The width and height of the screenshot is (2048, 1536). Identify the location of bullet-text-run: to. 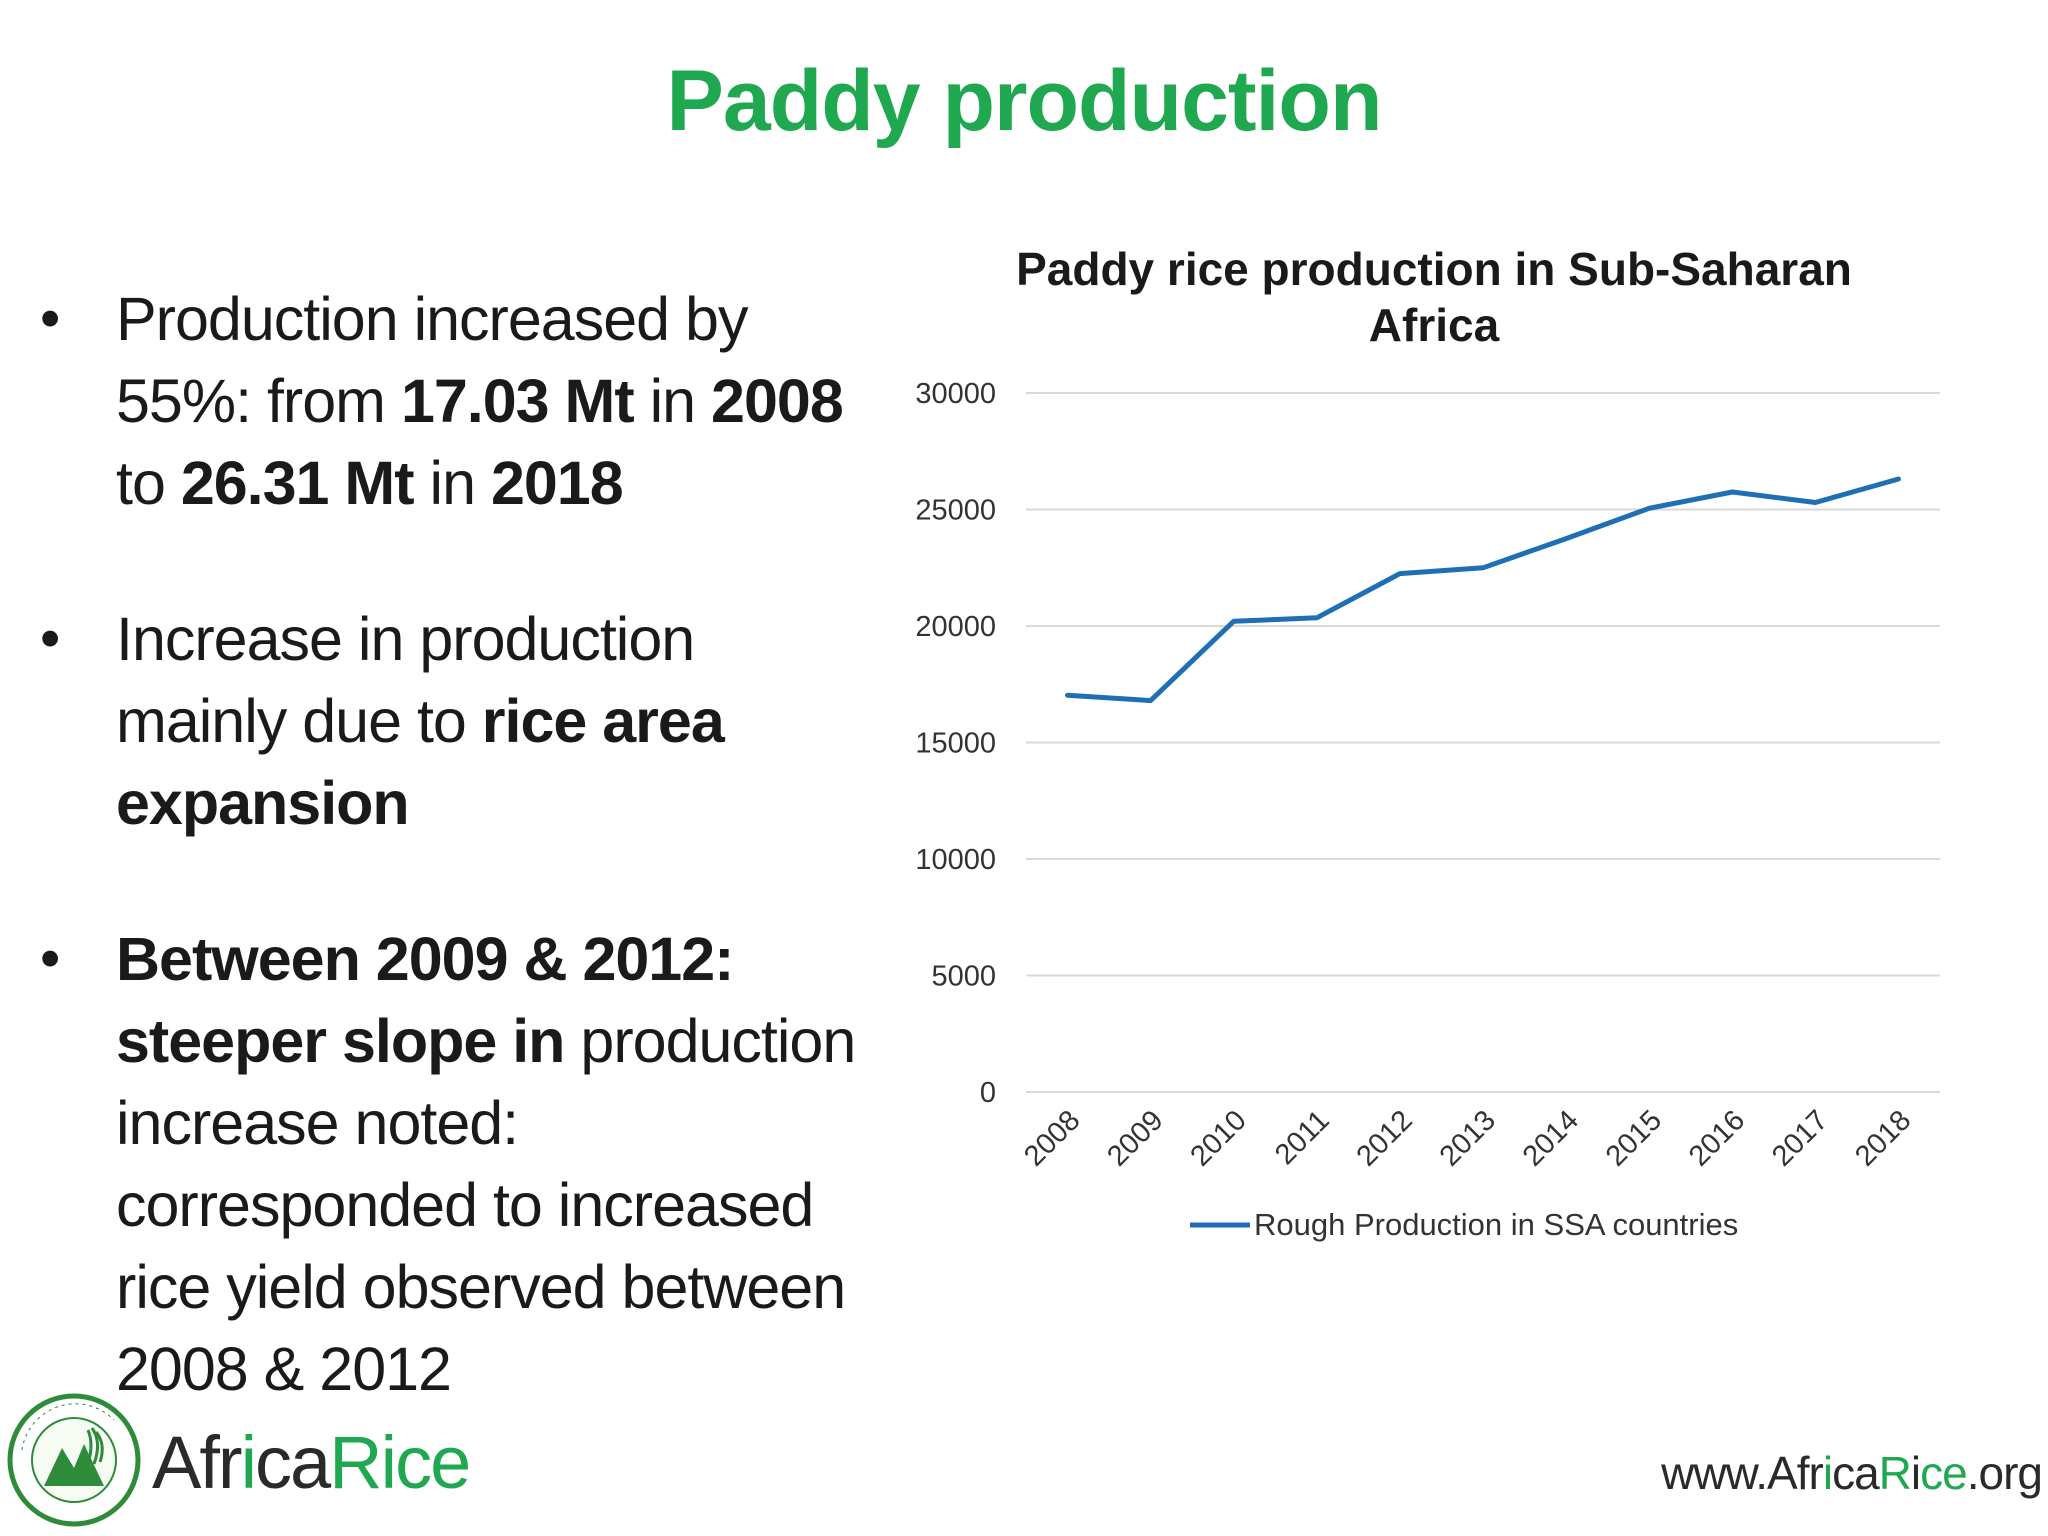
(148, 483).